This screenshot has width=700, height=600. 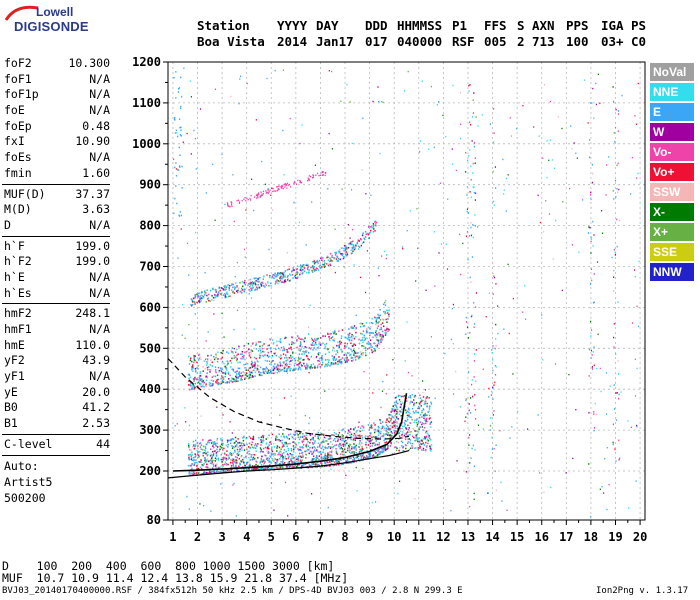 What do you see at coordinates (56, 64) in the screenshot?
I see `param-row: foF2 10.300` at bounding box center [56, 64].